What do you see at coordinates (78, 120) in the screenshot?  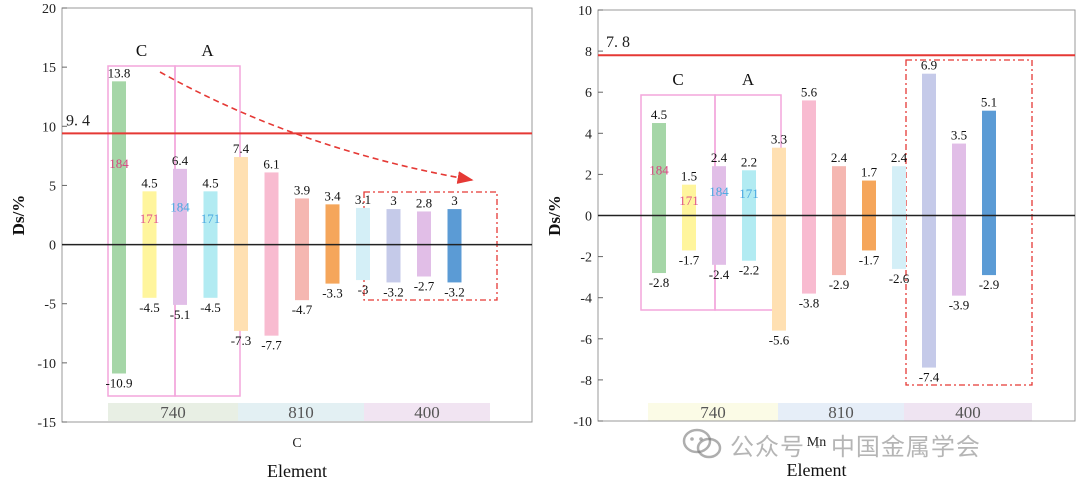 I see `reference-line-label: 9. 4` at bounding box center [78, 120].